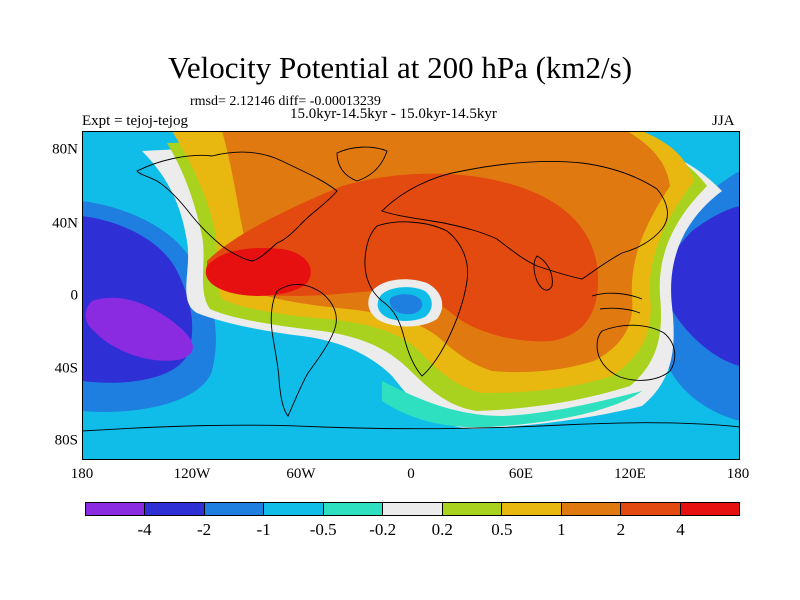 Image resolution: width=800 pixels, height=600 pixels. I want to click on lat-label-80s: 80S, so click(66, 440).